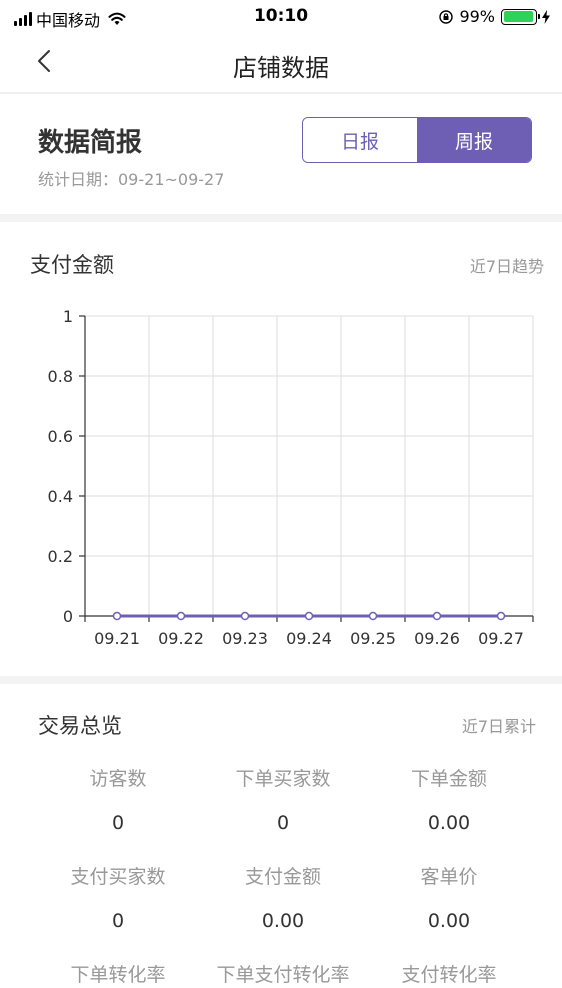 Image resolution: width=562 pixels, height=988 pixels. Describe the element at coordinates (60, 496) in the screenshot. I see `y-tick-label: 0.4` at that location.